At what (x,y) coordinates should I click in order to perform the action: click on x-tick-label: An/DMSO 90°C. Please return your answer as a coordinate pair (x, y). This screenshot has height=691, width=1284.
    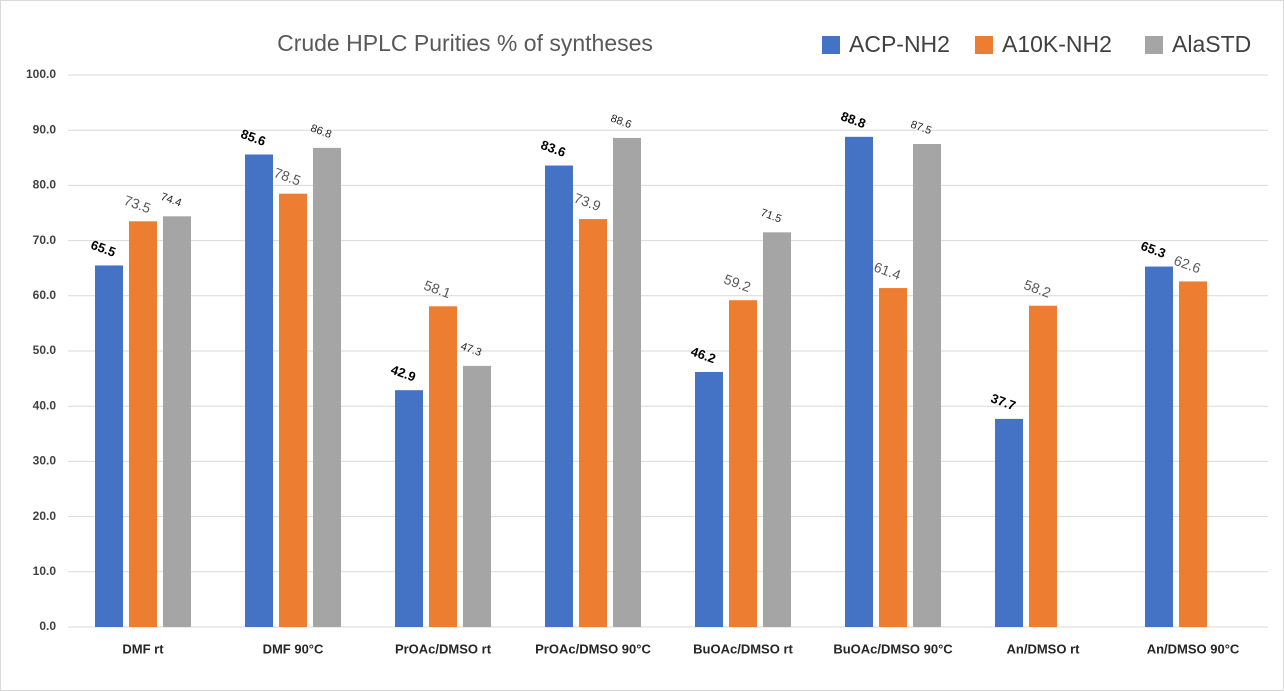
    Looking at the image, I should click on (1193, 648).